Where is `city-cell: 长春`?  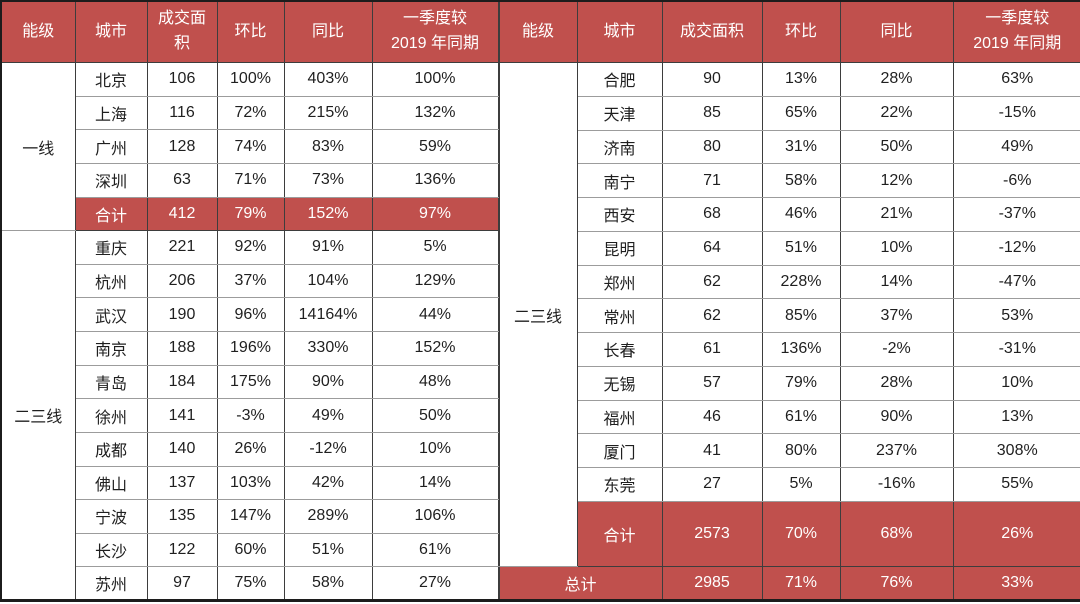 city-cell: 长春 is located at coordinates (619, 349).